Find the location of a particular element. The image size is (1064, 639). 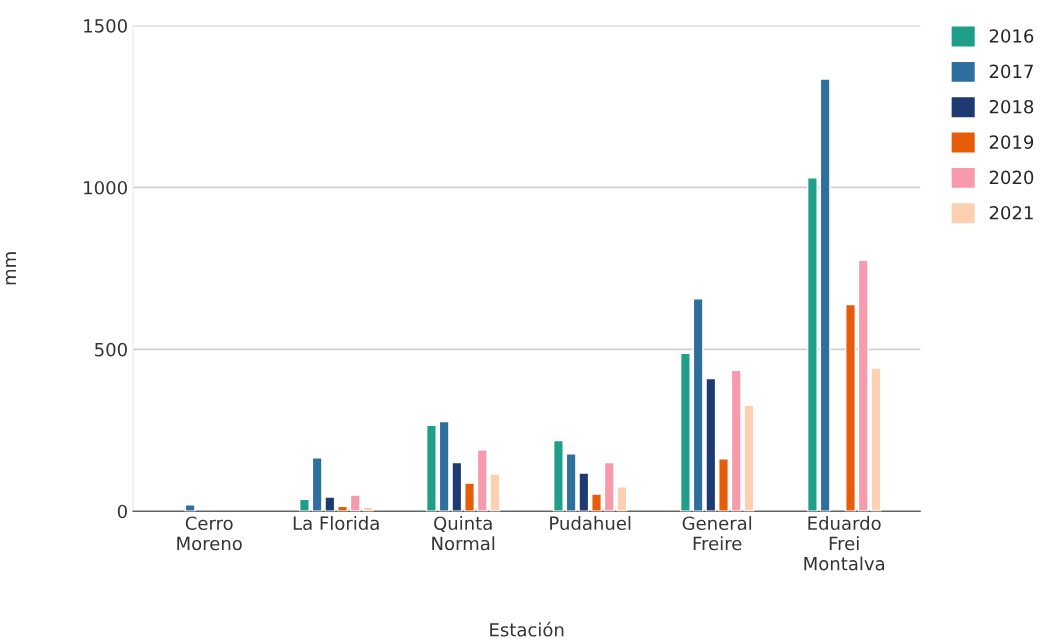

x-tick-label: La Florida is located at coordinates (336, 523).